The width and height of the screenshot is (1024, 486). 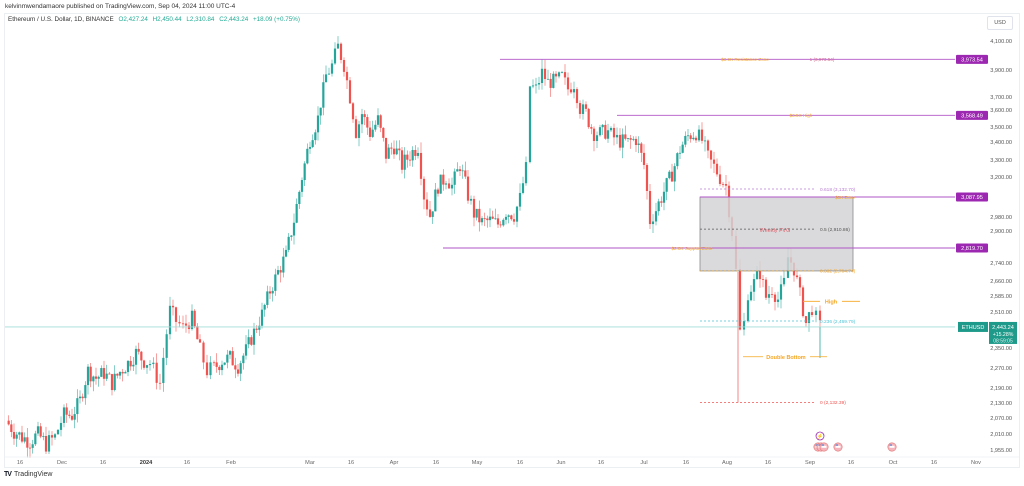 I want to click on x-tick-label: Dec, so click(x=62, y=463).